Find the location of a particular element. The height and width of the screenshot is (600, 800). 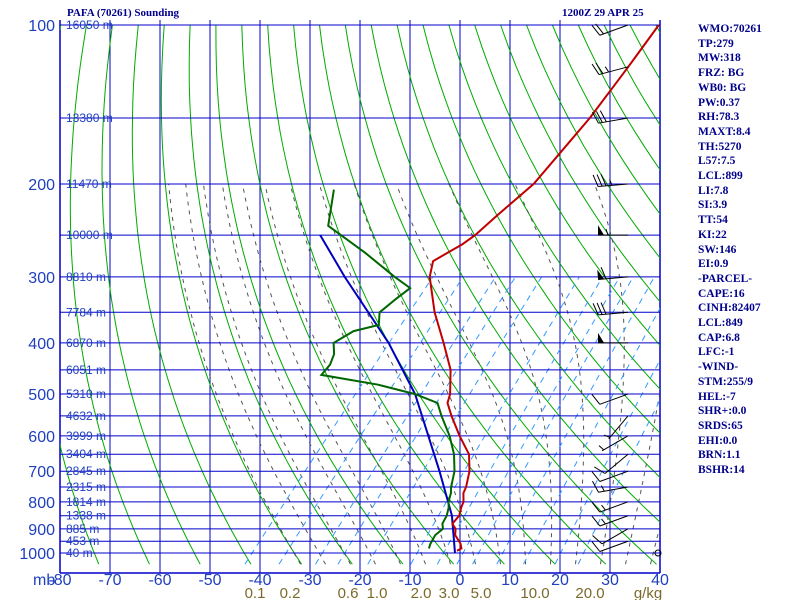

index-line: TP:279 is located at coordinates (716, 43).